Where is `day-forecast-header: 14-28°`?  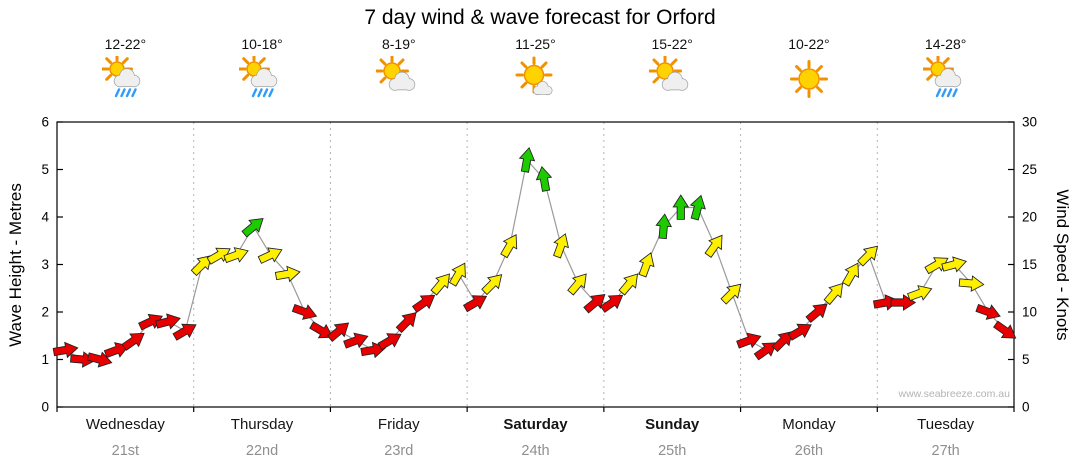 day-forecast-header: 14-28° is located at coordinates (945, 71).